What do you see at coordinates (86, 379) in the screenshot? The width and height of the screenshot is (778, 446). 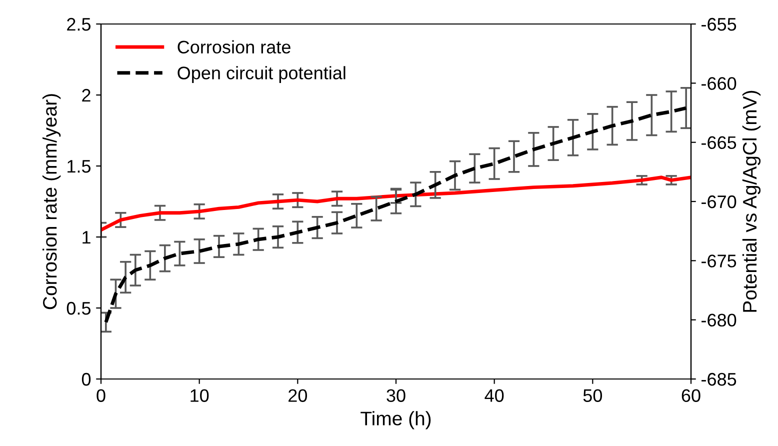 I see `y-tick-label: 0` at bounding box center [86, 379].